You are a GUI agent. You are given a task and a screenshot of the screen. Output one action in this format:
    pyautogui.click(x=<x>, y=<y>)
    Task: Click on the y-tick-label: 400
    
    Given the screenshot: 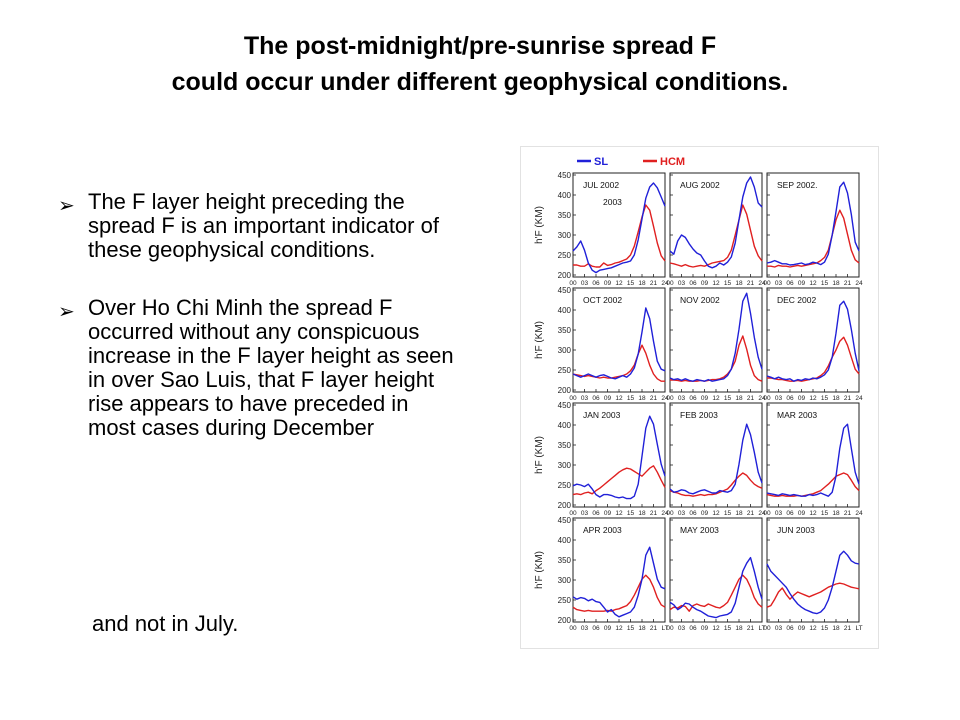 What is the action you would take?
    pyautogui.click(x=565, y=540)
    